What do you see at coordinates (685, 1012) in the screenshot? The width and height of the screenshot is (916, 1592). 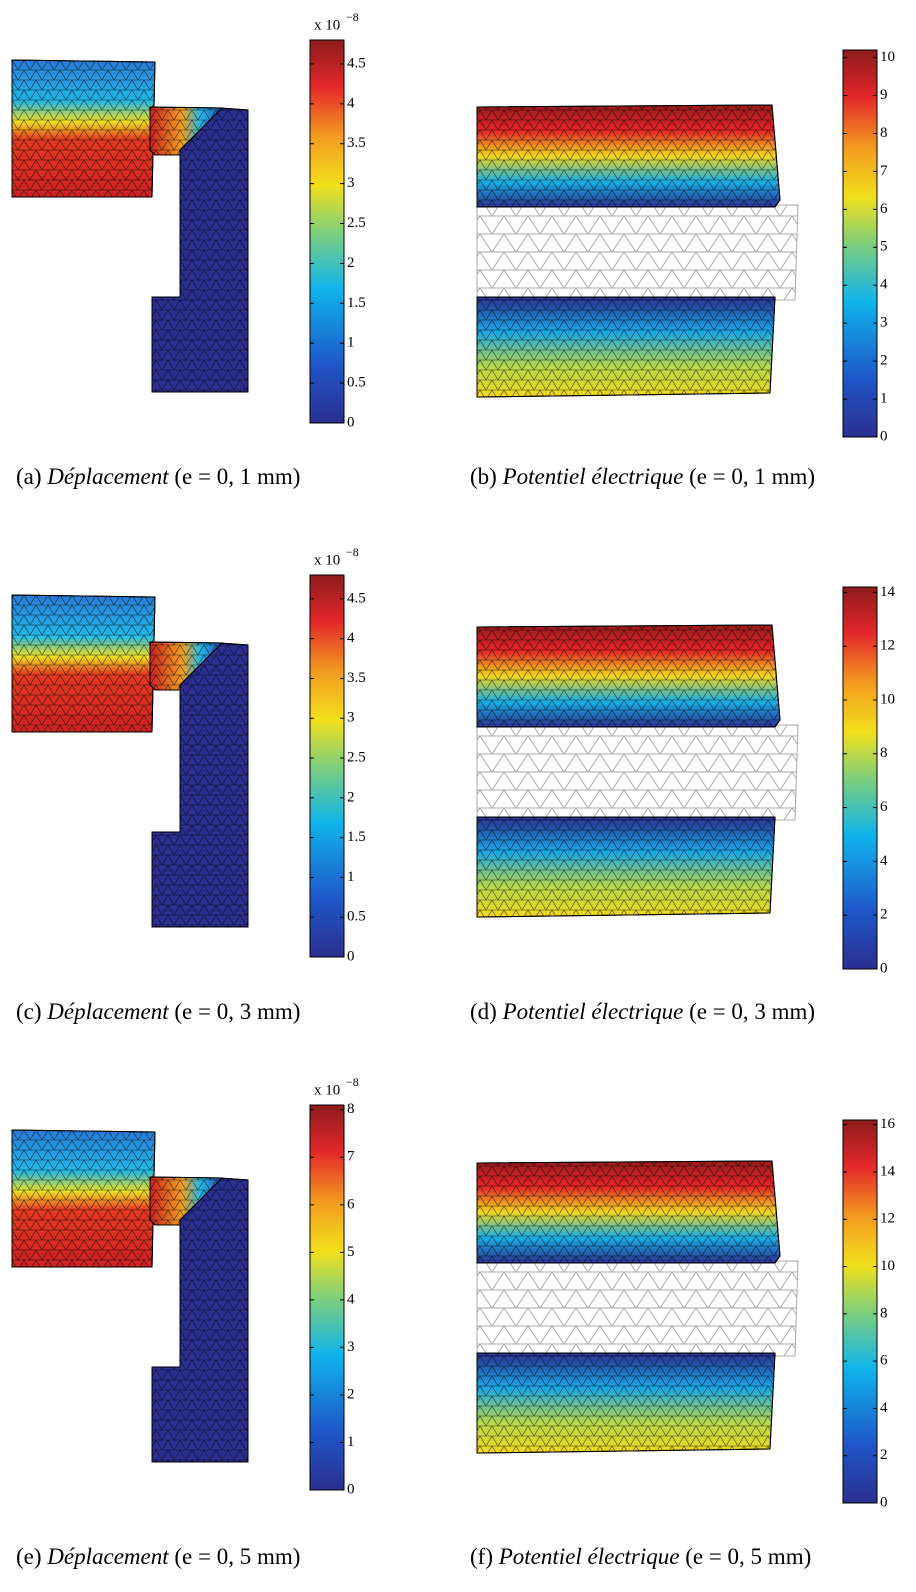 I see `caption: (d) Potentiel électrique (e = 0, 3 mm)` at bounding box center [685, 1012].